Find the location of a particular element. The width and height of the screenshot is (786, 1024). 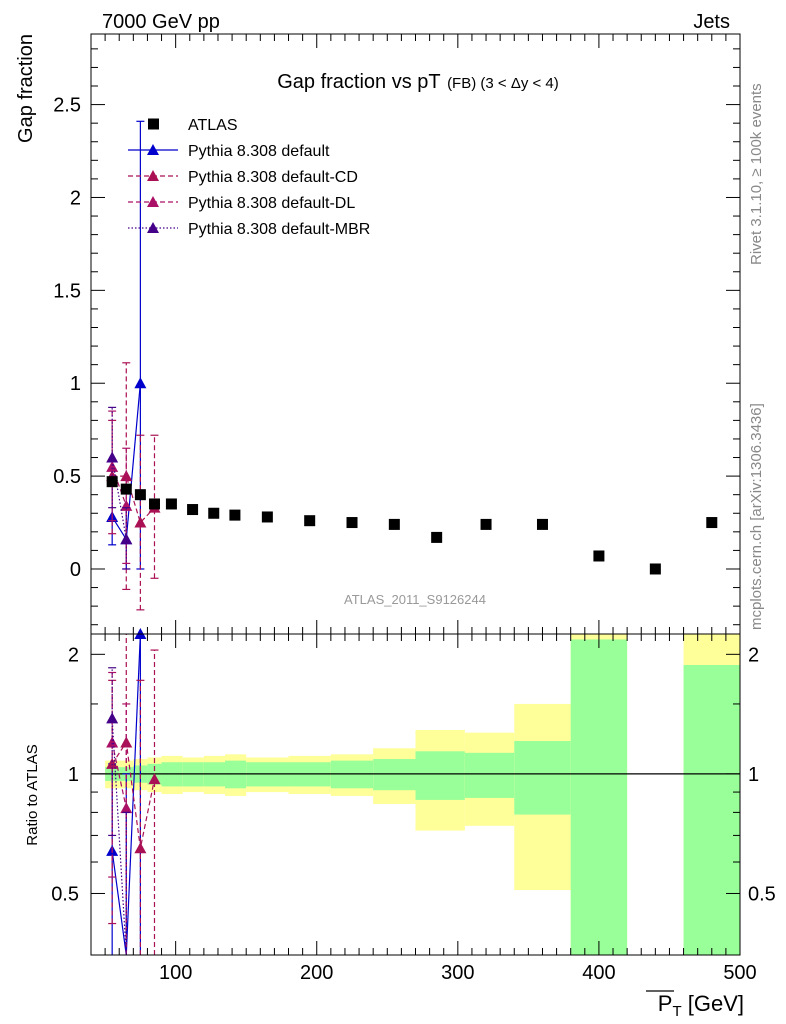

main-title: Gap fraction vs pT (FB) (3 < Δy < 4) is located at coordinates (418, 82).